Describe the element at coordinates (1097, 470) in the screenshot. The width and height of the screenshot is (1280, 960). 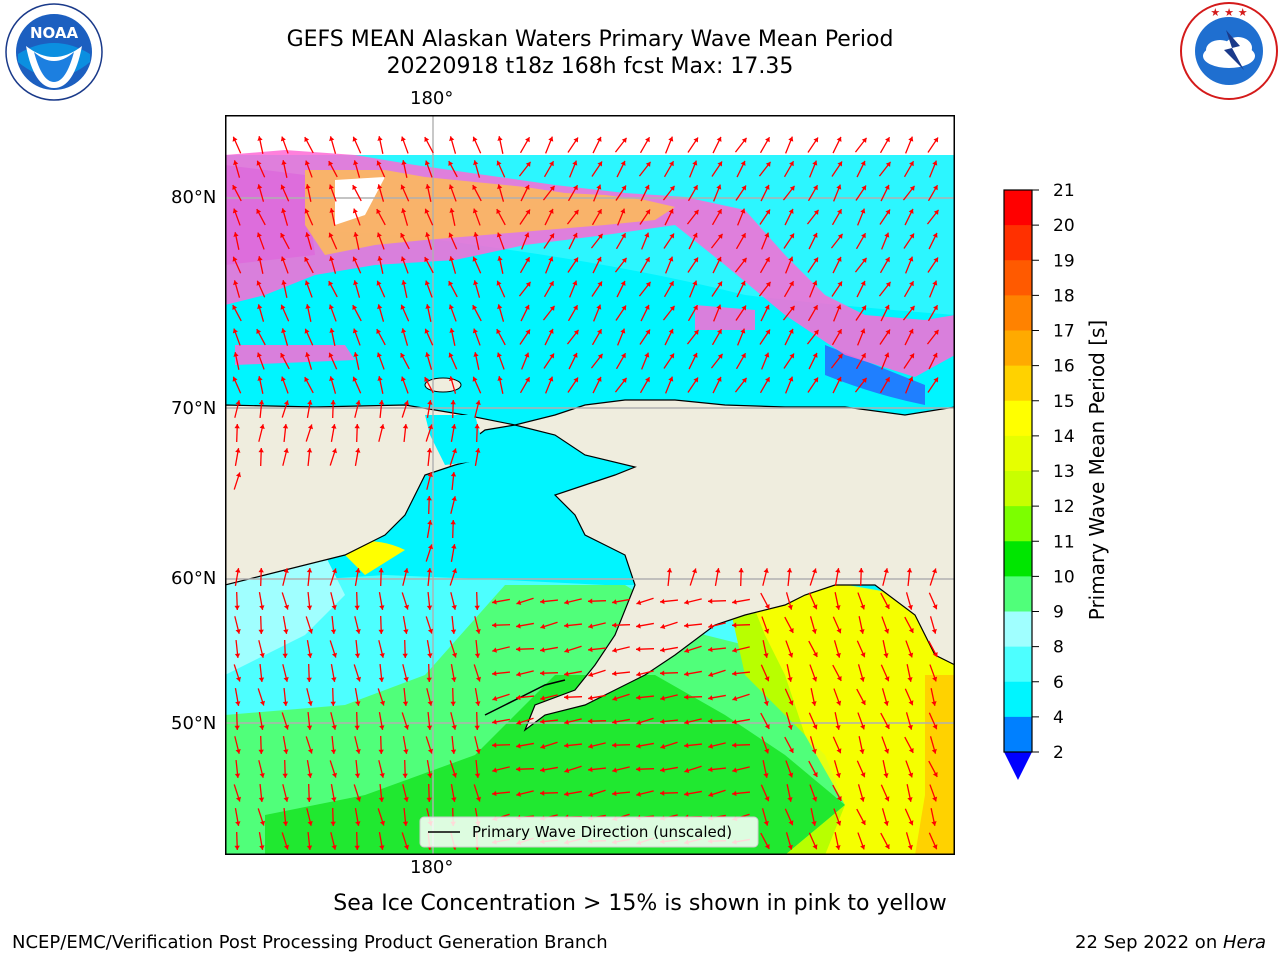
I see `colorbar-label: Primary Wave Mean Period [s]` at that location.